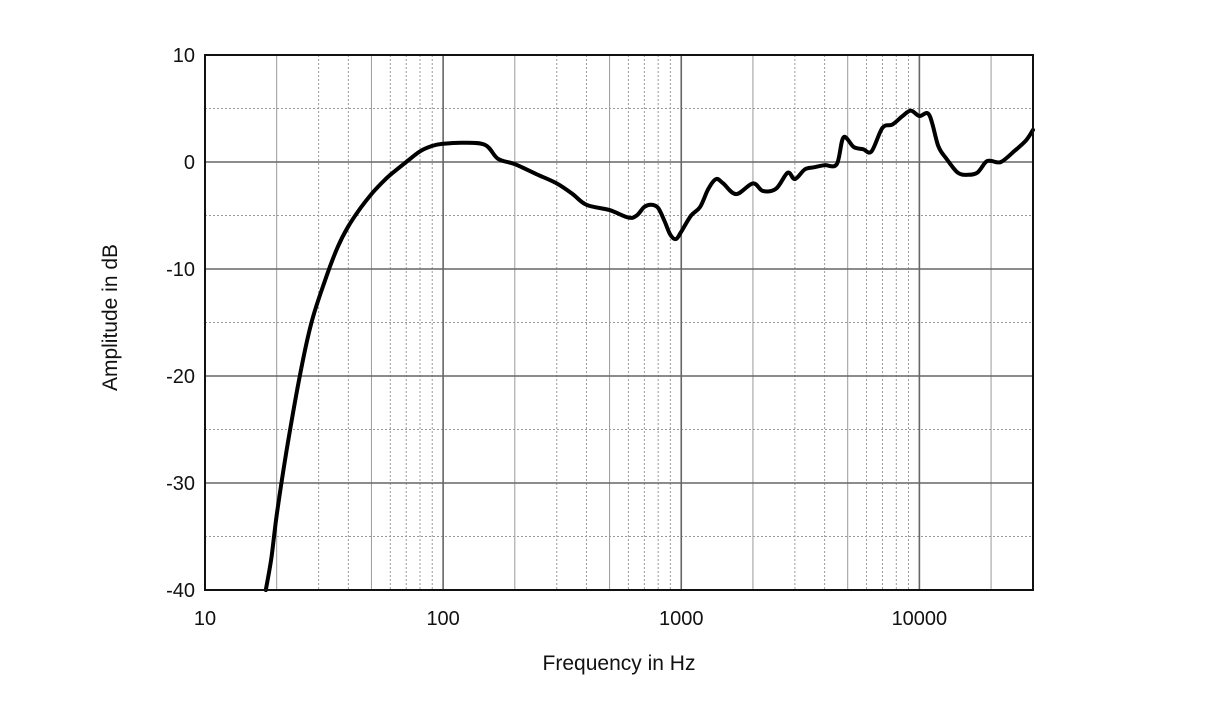  I want to click on y-tick-label: -40, so click(180, 591).